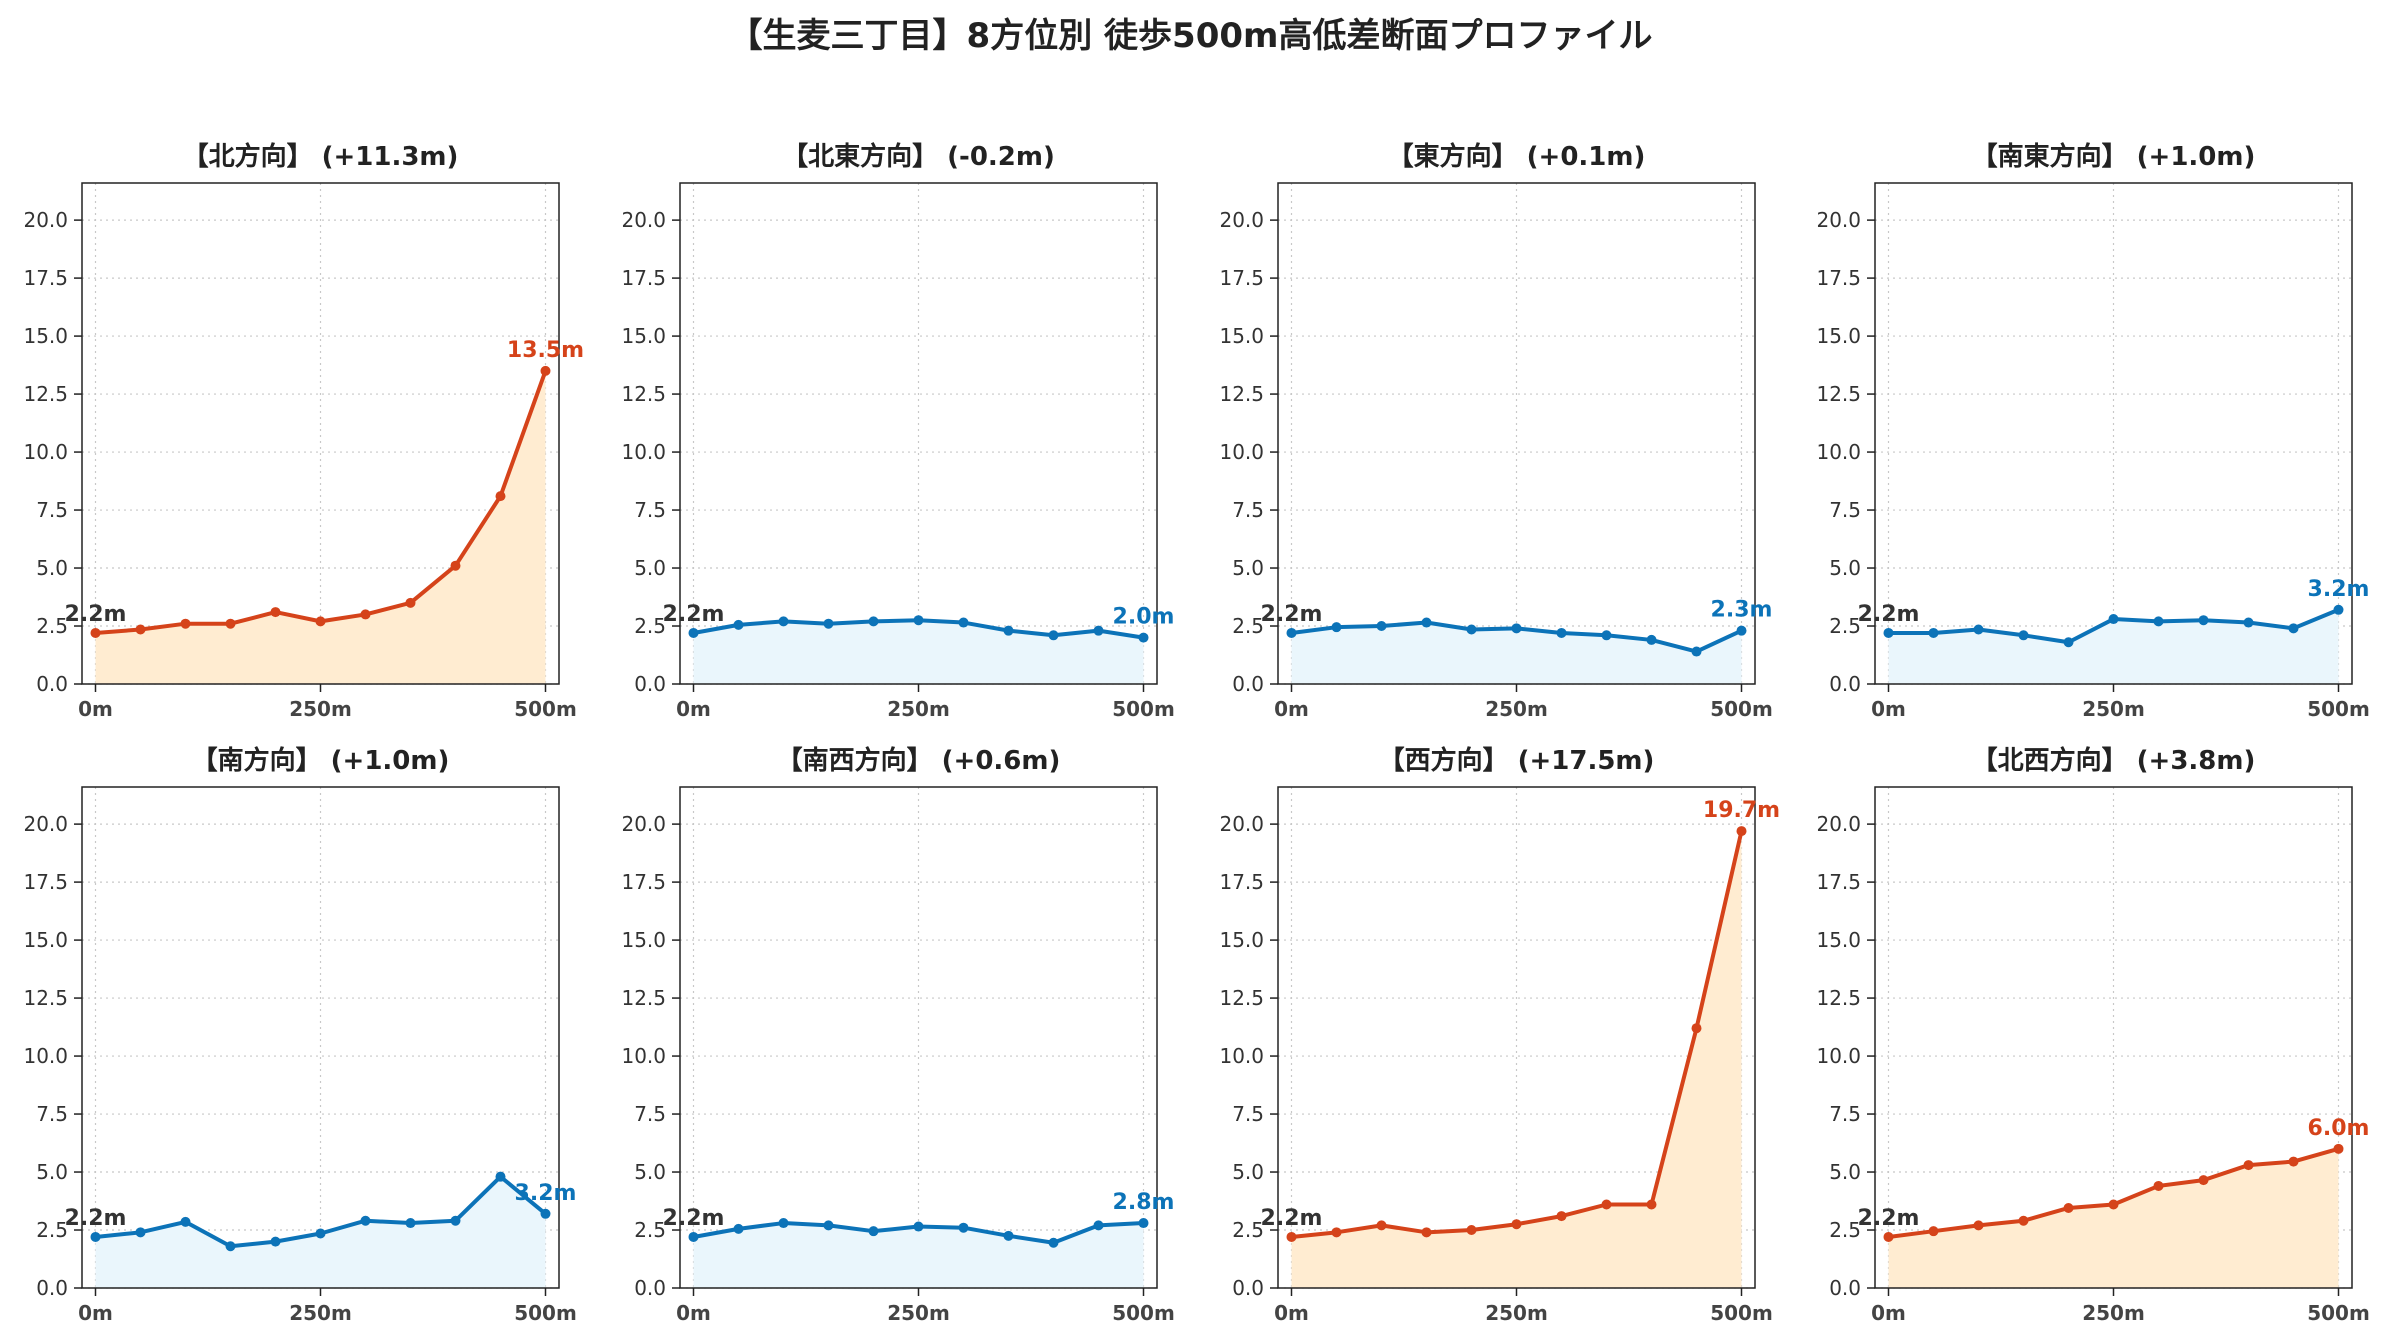 The image size is (2381, 1340). Describe the element at coordinates (2339, 1128) in the screenshot. I see `end-elevation-label: 6.0m` at that location.